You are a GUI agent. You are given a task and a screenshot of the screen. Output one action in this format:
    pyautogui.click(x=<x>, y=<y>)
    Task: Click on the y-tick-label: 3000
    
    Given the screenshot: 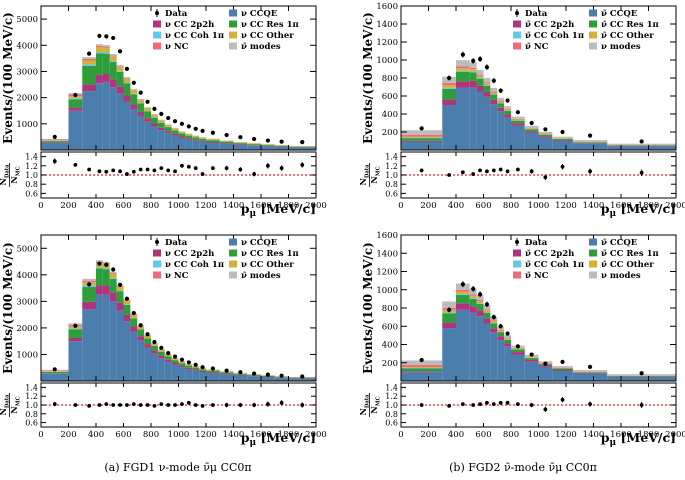 What is the action you would take?
    pyautogui.click(x=27, y=72)
    